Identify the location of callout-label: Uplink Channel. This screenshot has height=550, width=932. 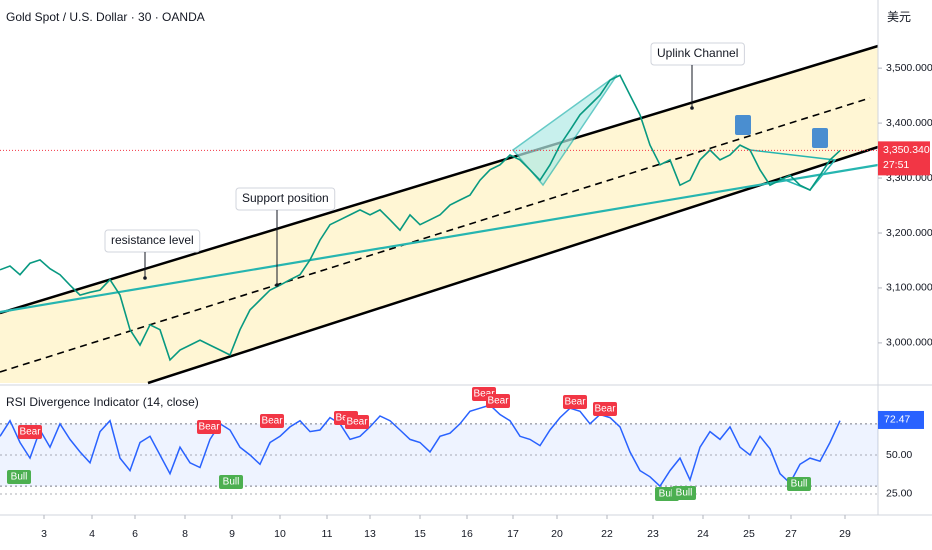
(697, 53).